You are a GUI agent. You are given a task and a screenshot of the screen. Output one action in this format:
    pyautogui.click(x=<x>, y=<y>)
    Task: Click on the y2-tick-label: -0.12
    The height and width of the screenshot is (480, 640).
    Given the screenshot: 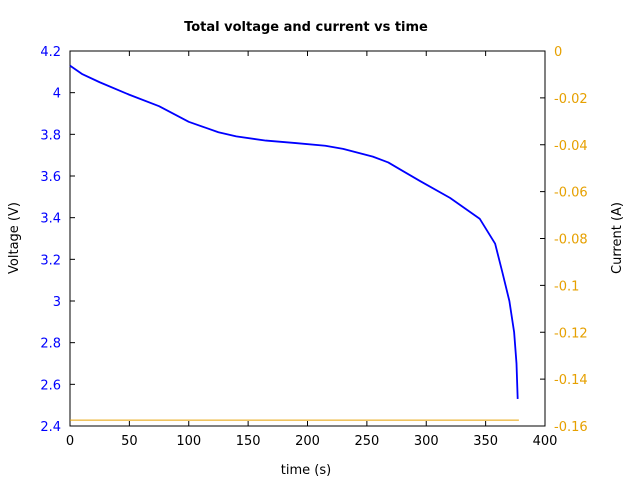 What is the action you would take?
    pyautogui.click(x=571, y=333)
    